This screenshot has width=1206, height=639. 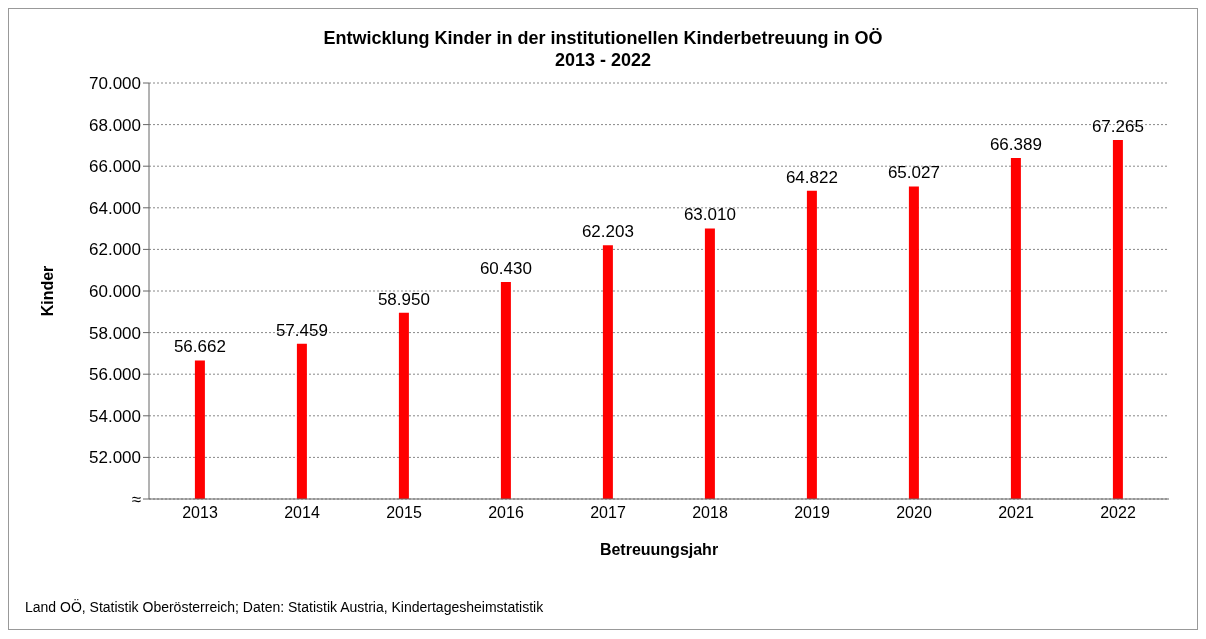 I want to click on x-tick-label: 2015, so click(x=404, y=513).